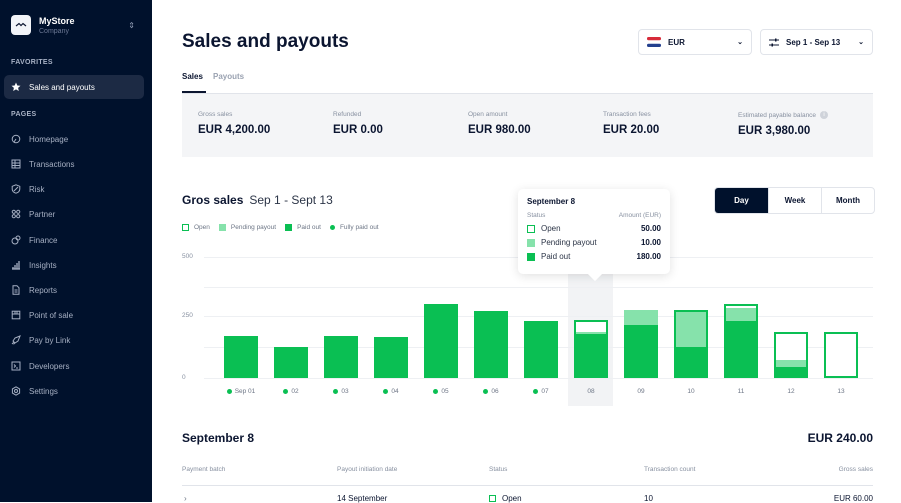 This screenshot has width=901, height=503. I want to click on sidebar-item-risk: Risk, so click(74, 189).